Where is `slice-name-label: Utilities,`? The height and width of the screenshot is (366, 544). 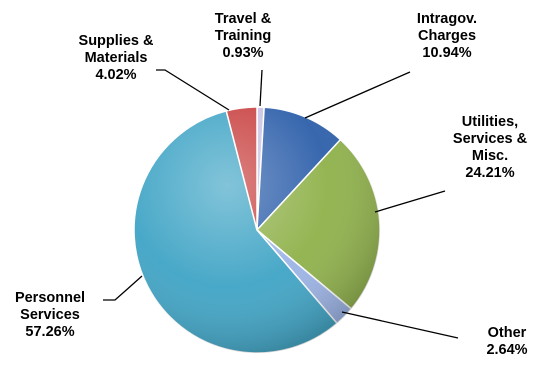
slice-name-label: Utilities, is located at coordinates (490, 122).